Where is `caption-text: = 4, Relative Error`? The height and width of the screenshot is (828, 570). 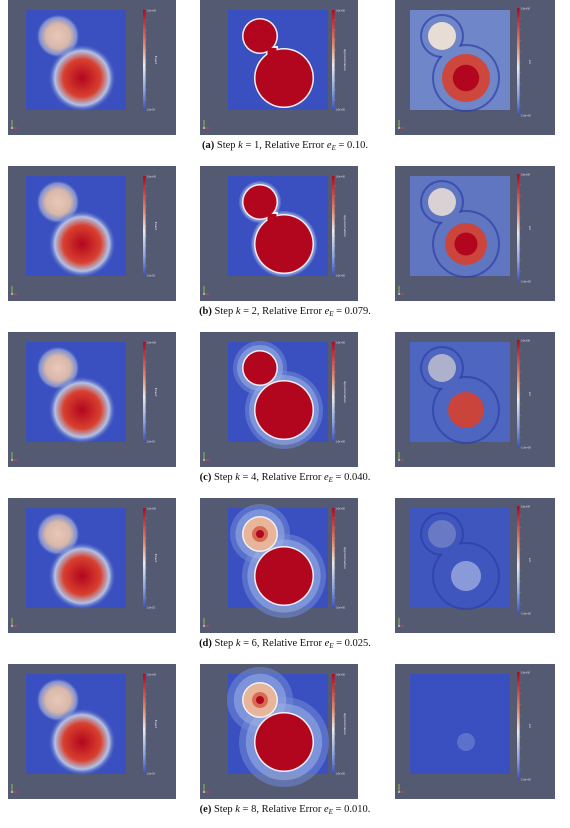 caption-text: = 4, Relative Error is located at coordinates (281, 477).